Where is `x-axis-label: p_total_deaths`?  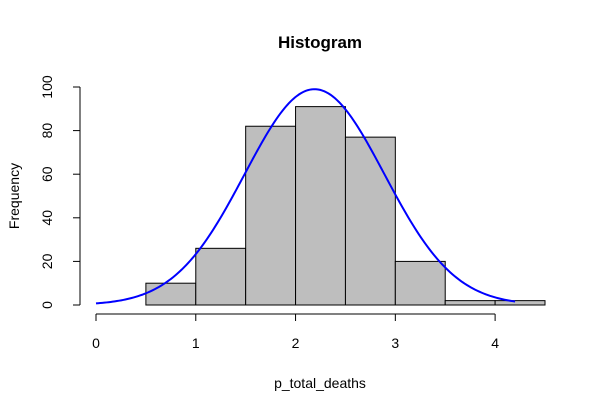
x-axis-label: p_total_deaths is located at coordinates (320, 383).